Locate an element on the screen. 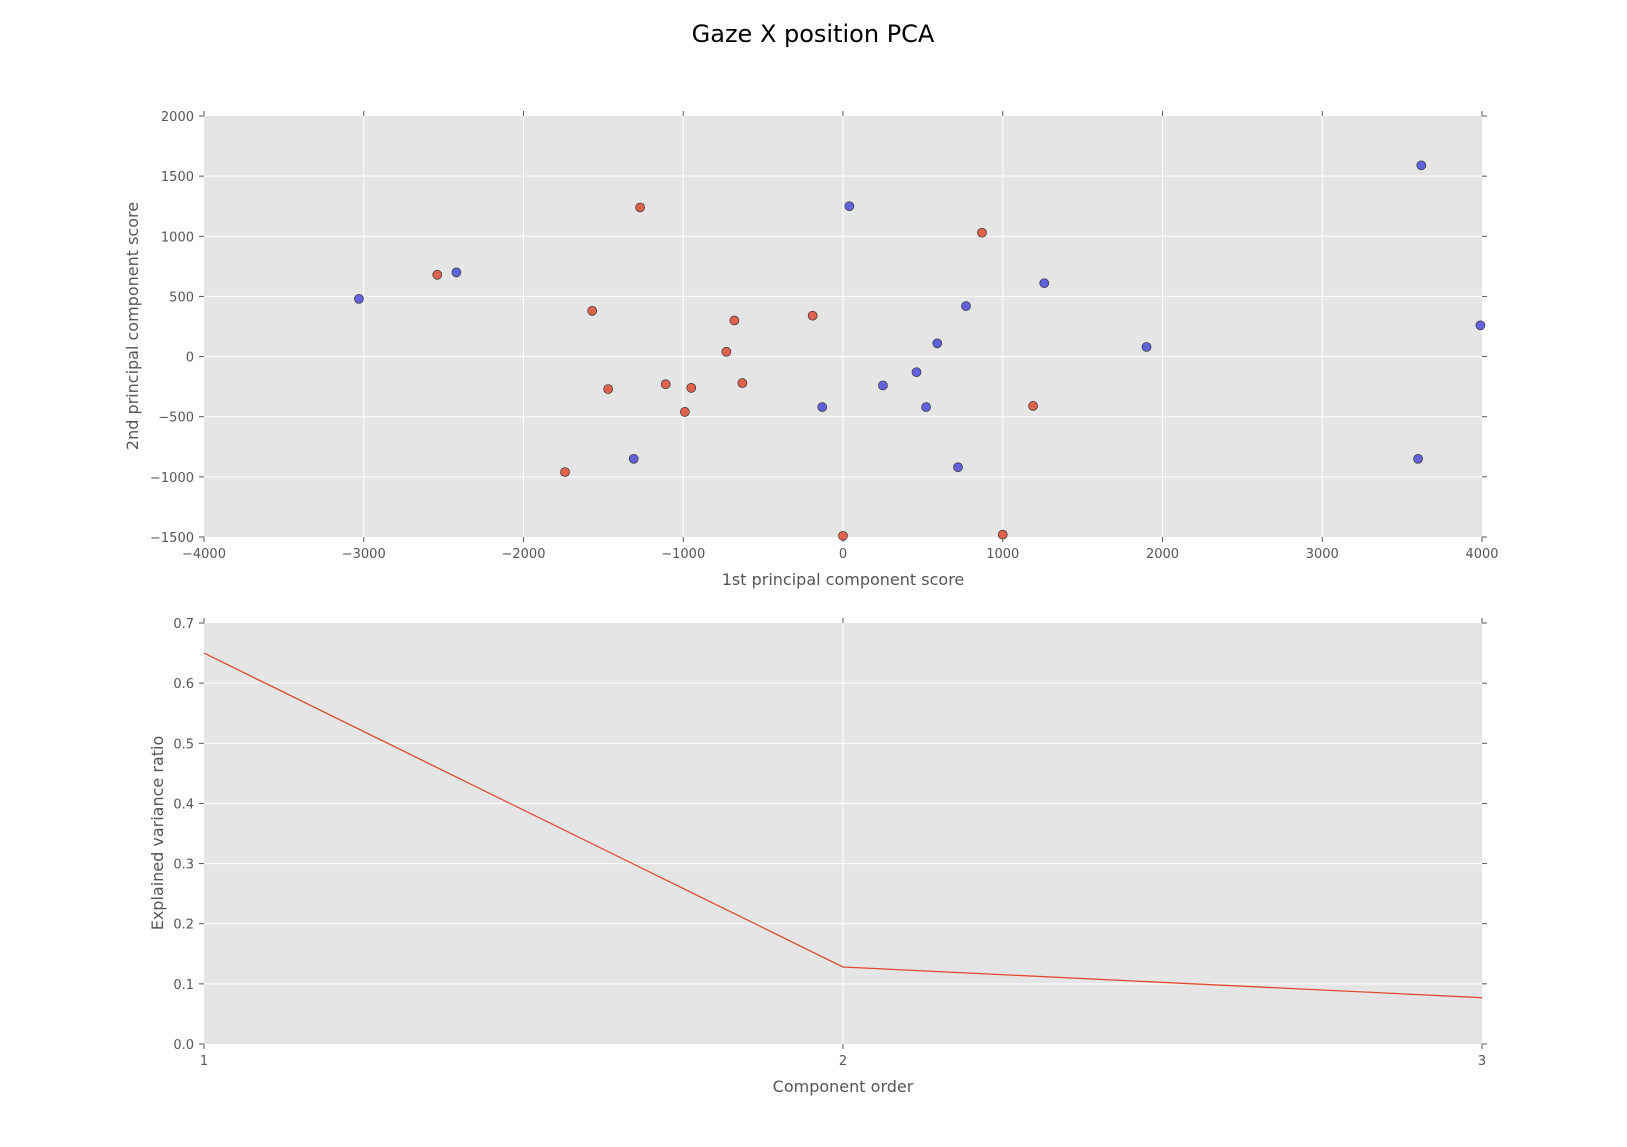 This screenshot has height=1147, width=1627. line-y-tick-label: 0.1 is located at coordinates (183, 985).